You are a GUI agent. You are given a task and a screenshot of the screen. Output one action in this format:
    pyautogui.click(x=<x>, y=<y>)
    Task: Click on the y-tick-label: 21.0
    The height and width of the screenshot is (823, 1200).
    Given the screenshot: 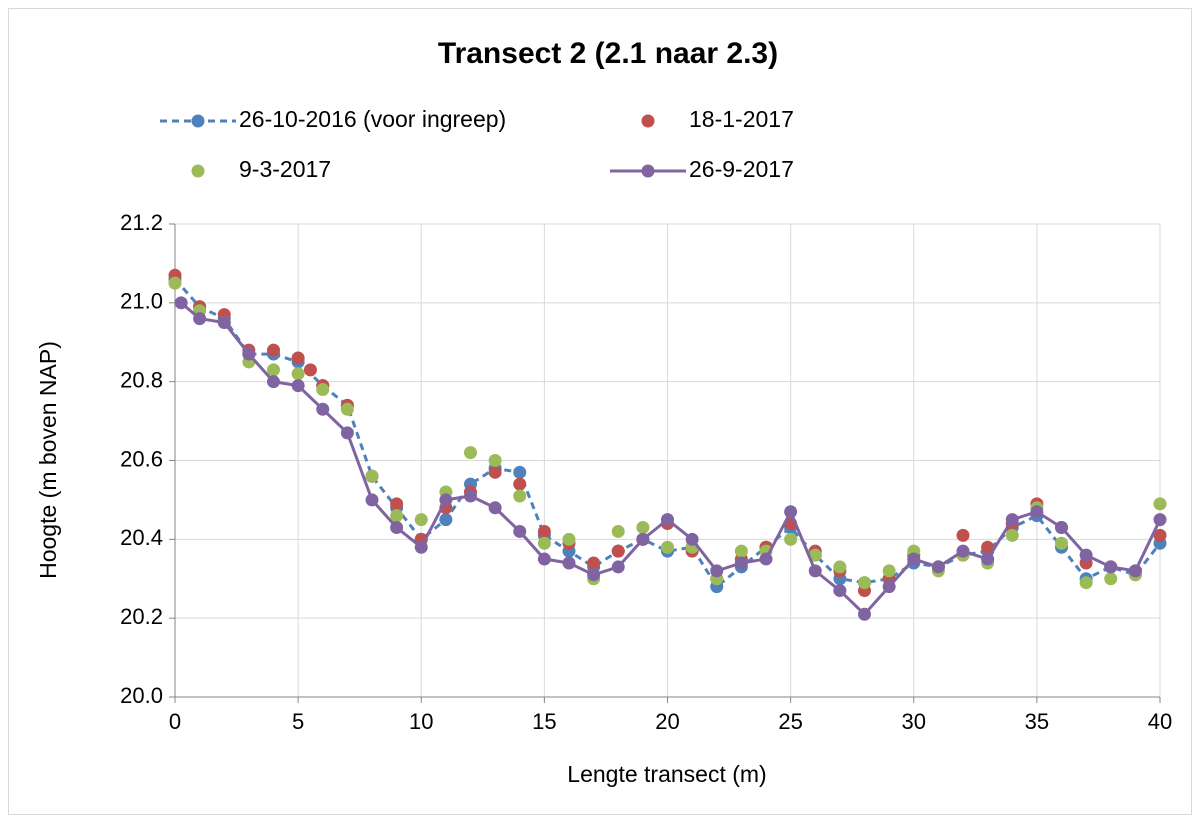 What is the action you would take?
    pyautogui.click(x=141, y=301)
    